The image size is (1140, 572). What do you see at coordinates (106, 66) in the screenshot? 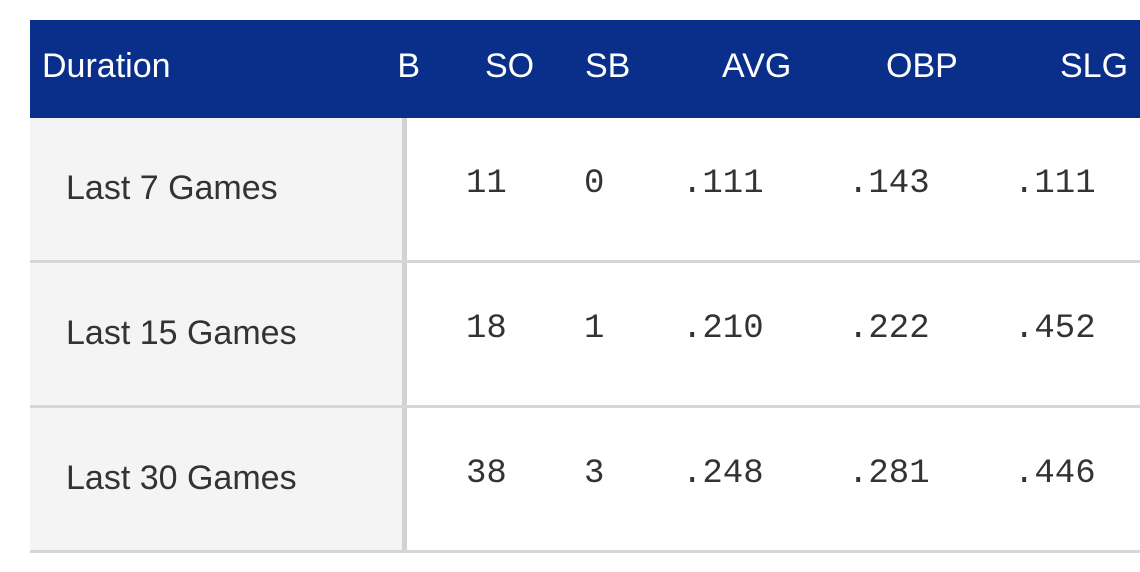
I see `header-duration: Duration` at bounding box center [106, 66].